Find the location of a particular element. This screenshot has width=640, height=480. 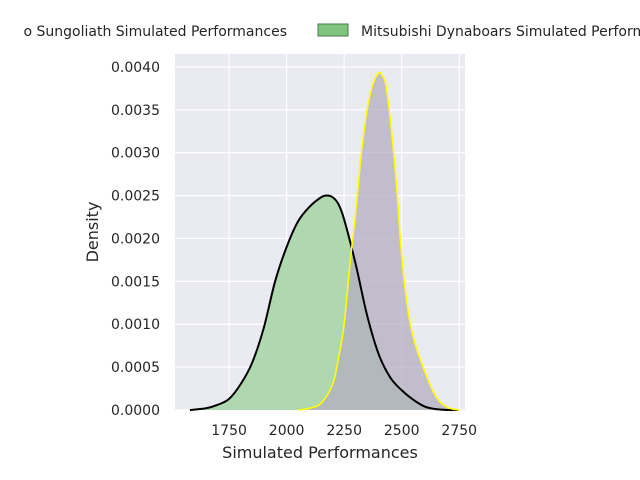

y-tick-label: 0.0040 is located at coordinates (135, 68).